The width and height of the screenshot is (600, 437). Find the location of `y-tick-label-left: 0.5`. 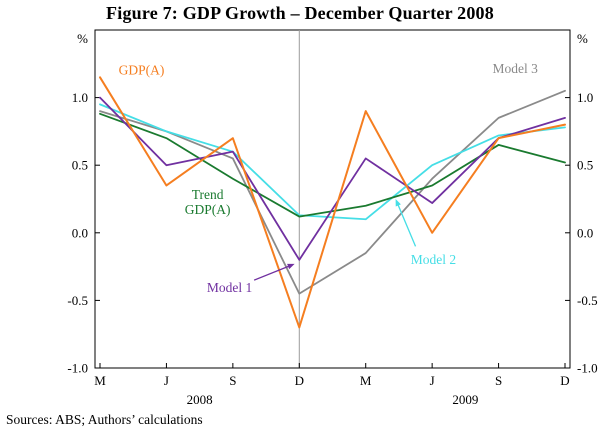

y-tick-label-left: 0.5 is located at coordinates (80, 165).